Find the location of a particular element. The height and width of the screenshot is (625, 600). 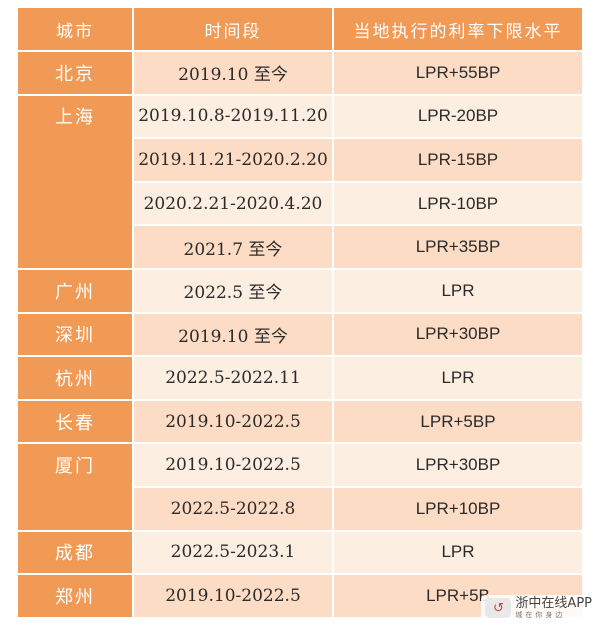

period-cell: 2019.10.8-2019.11.20 is located at coordinates (232, 117).